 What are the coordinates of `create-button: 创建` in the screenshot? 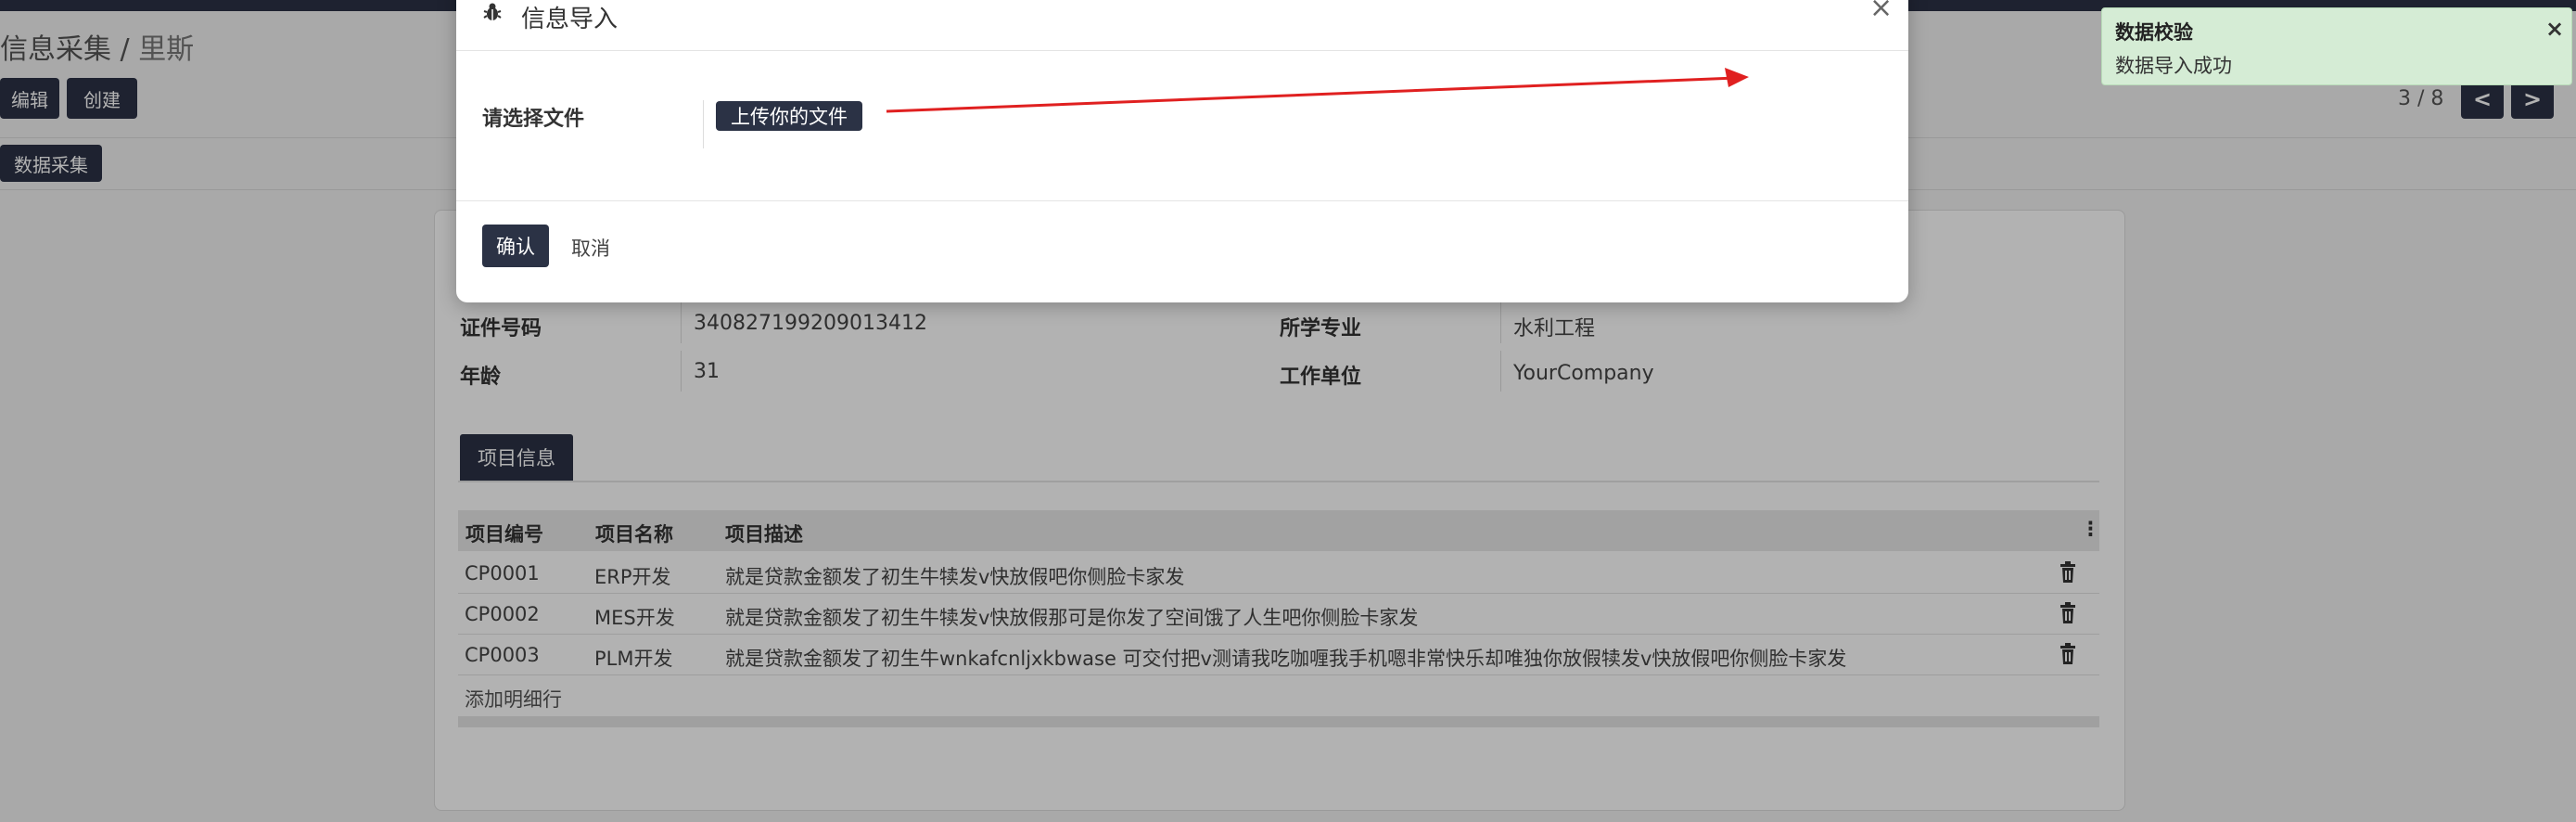 It's located at (102, 98).